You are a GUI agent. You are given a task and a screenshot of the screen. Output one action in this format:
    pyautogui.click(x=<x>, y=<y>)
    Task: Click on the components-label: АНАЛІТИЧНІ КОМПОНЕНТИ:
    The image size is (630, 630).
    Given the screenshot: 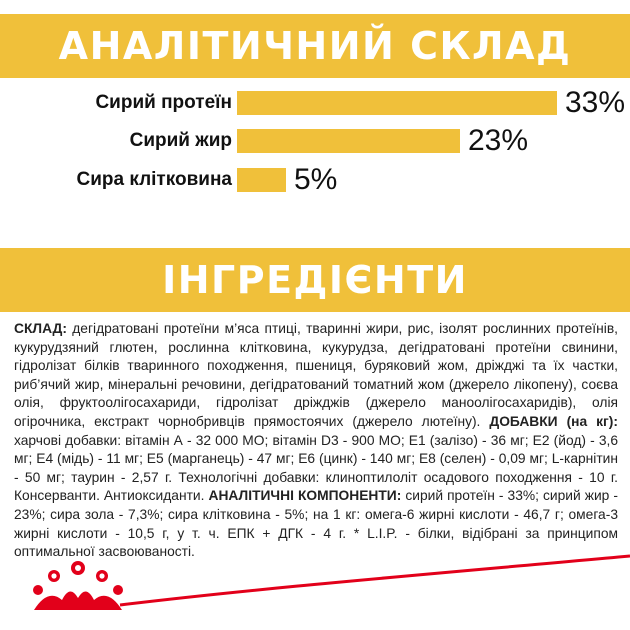 What is the action you would take?
    pyautogui.click(x=305, y=496)
    